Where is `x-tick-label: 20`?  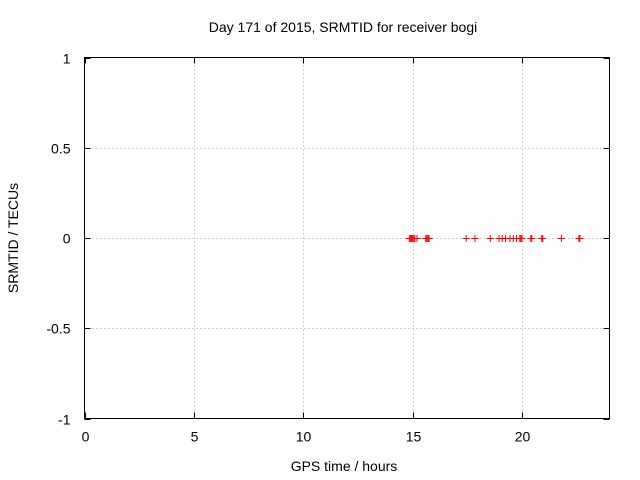
x-tick-label: 20 is located at coordinates (523, 437).